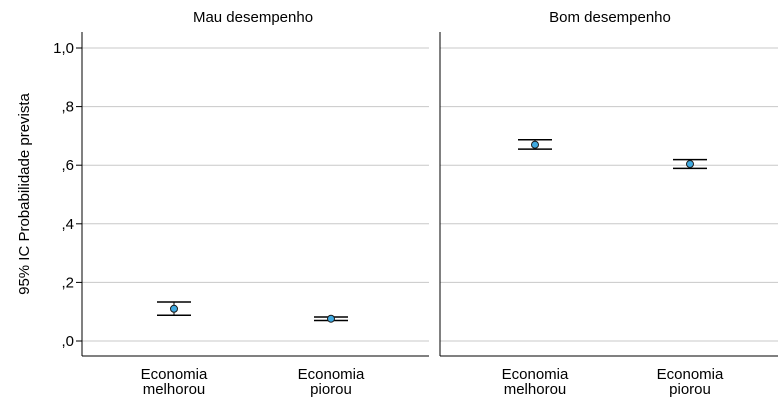 The height and width of the screenshot is (400, 779). What do you see at coordinates (63, 48) in the screenshot?
I see `y-tick-label-5: 1,0` at bounding box center [63, 48].